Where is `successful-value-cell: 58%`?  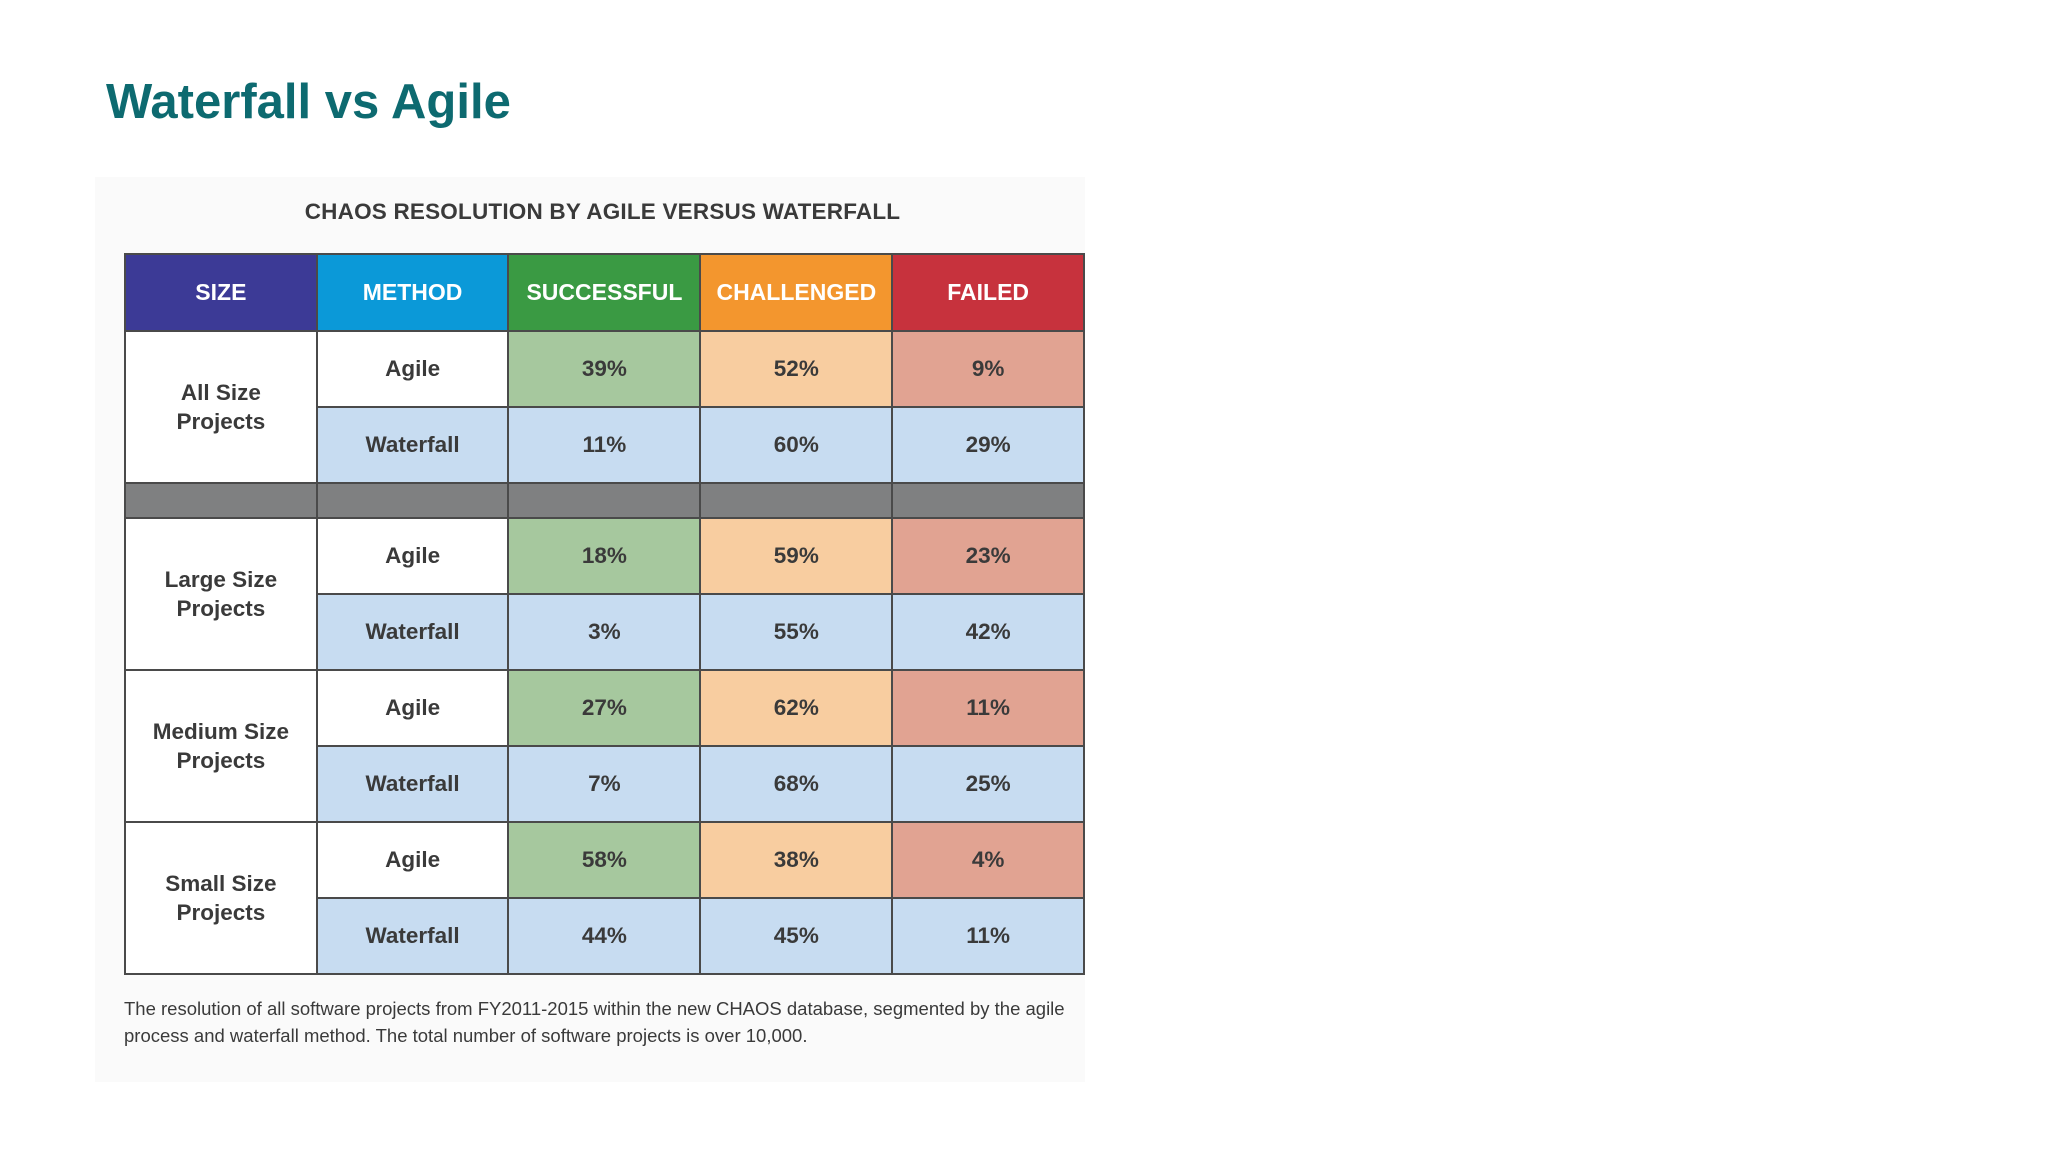
successful-value-cell: 58% is located at coordinates (604, 860).